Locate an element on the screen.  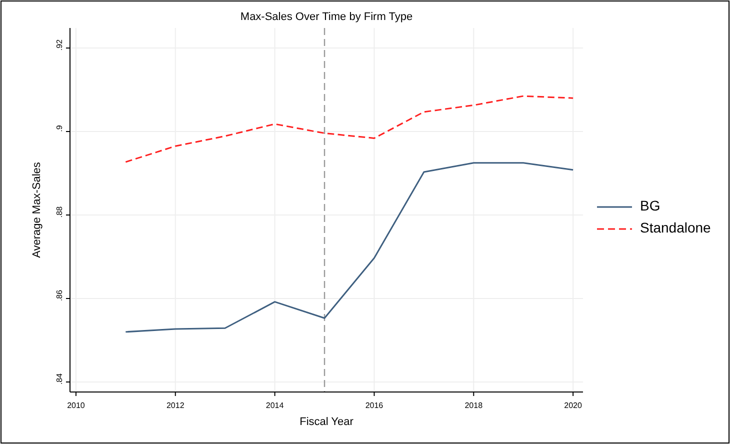
x-tick-label: 2020 is located at coordinates (573, 405).